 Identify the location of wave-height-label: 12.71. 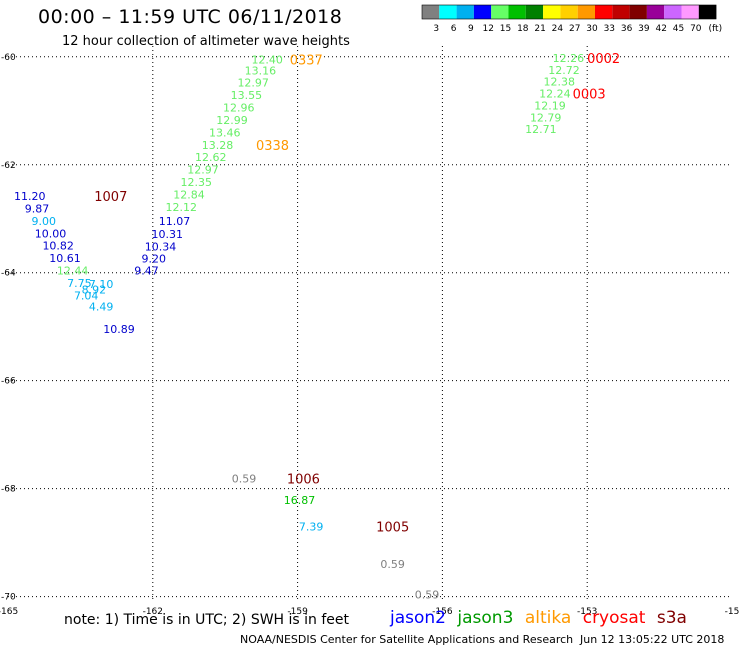
(541, 129).